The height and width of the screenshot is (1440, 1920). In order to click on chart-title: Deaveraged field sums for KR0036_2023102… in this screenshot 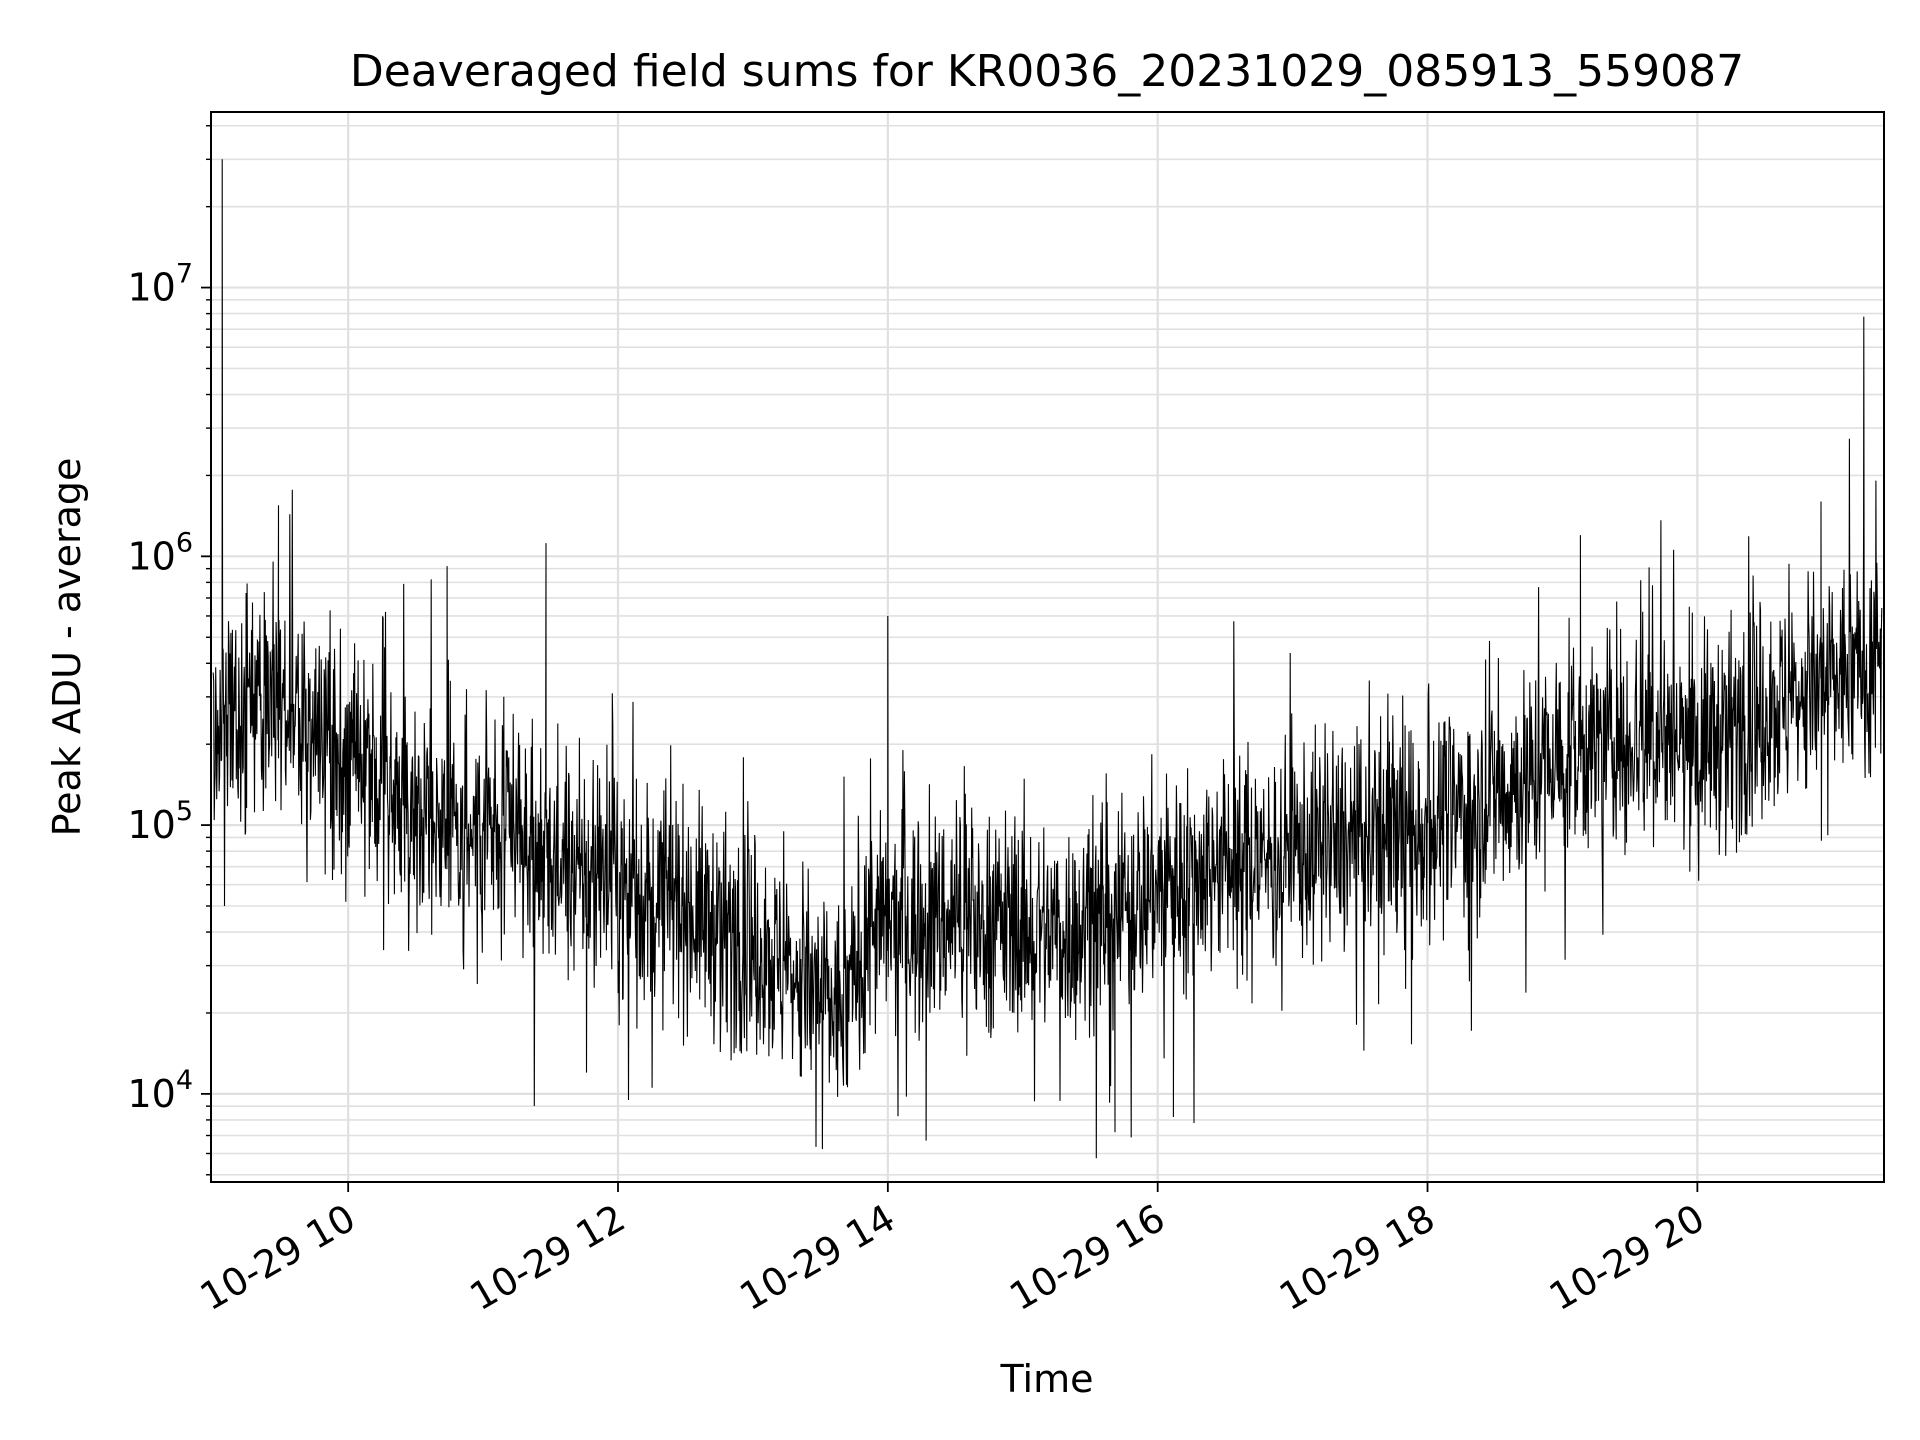, I will do `click(1047, 71)`.